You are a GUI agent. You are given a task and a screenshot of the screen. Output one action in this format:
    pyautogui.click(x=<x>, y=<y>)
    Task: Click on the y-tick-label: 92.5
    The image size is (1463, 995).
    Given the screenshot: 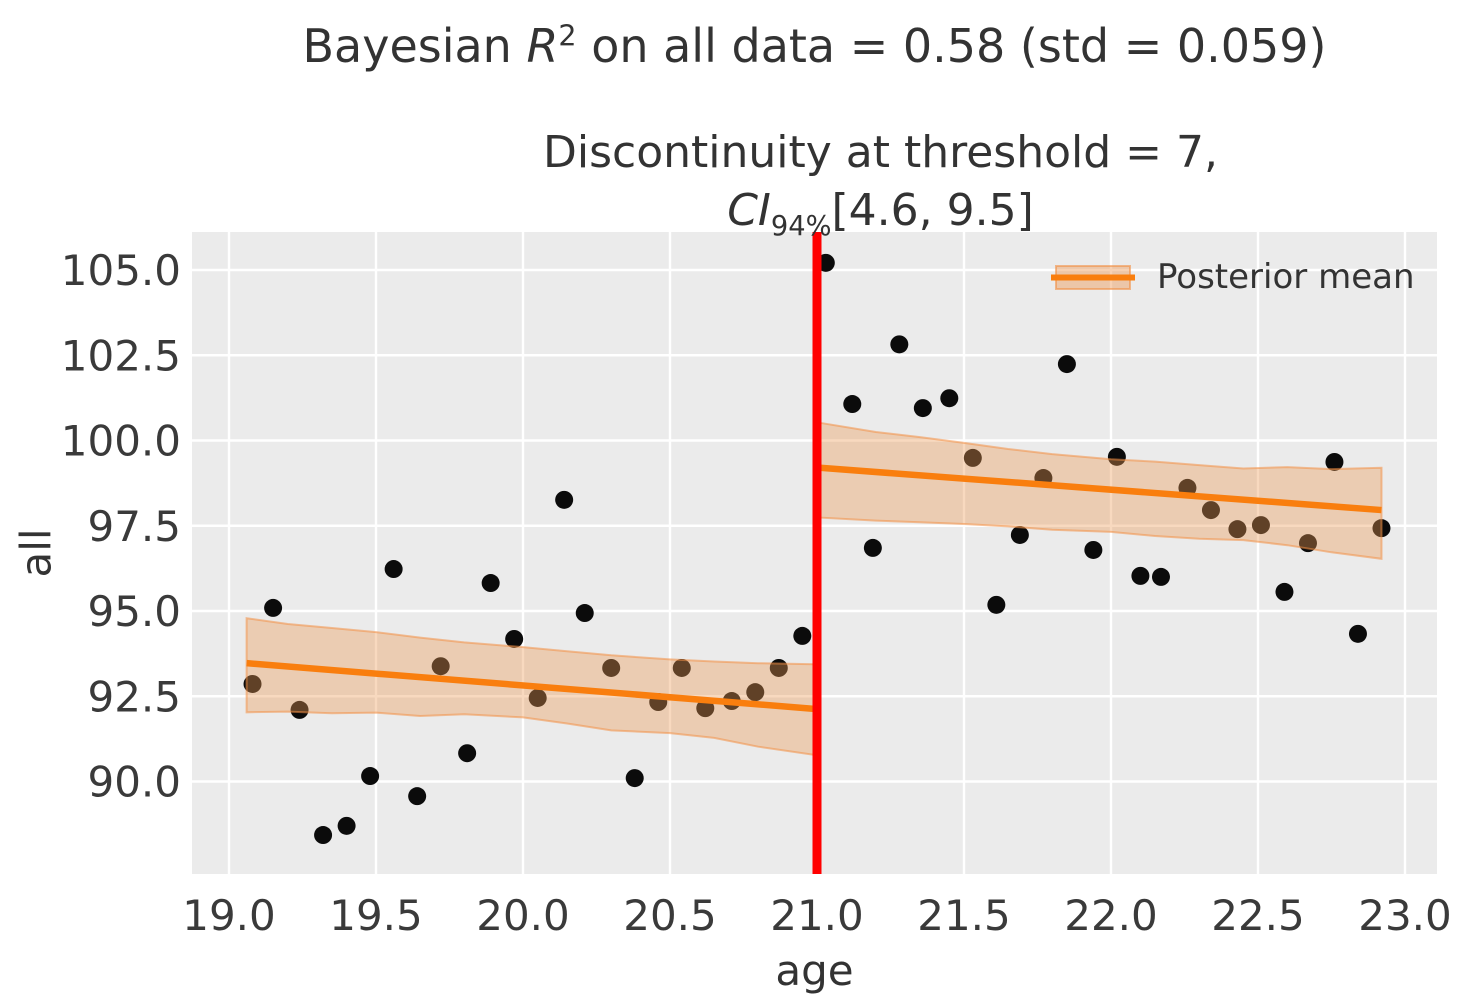 What is the action you would take?
    pyautogui.click(x=134, y=696)
    